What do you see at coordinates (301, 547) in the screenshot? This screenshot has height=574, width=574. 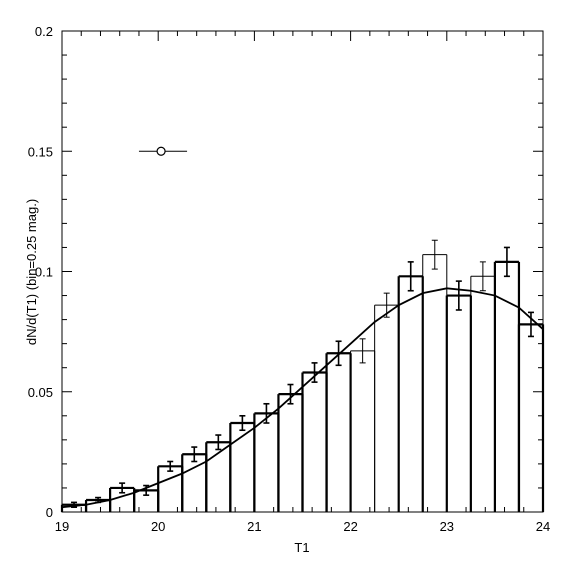 I see `x-axis-label: T1` at bounding box center [301, 547].